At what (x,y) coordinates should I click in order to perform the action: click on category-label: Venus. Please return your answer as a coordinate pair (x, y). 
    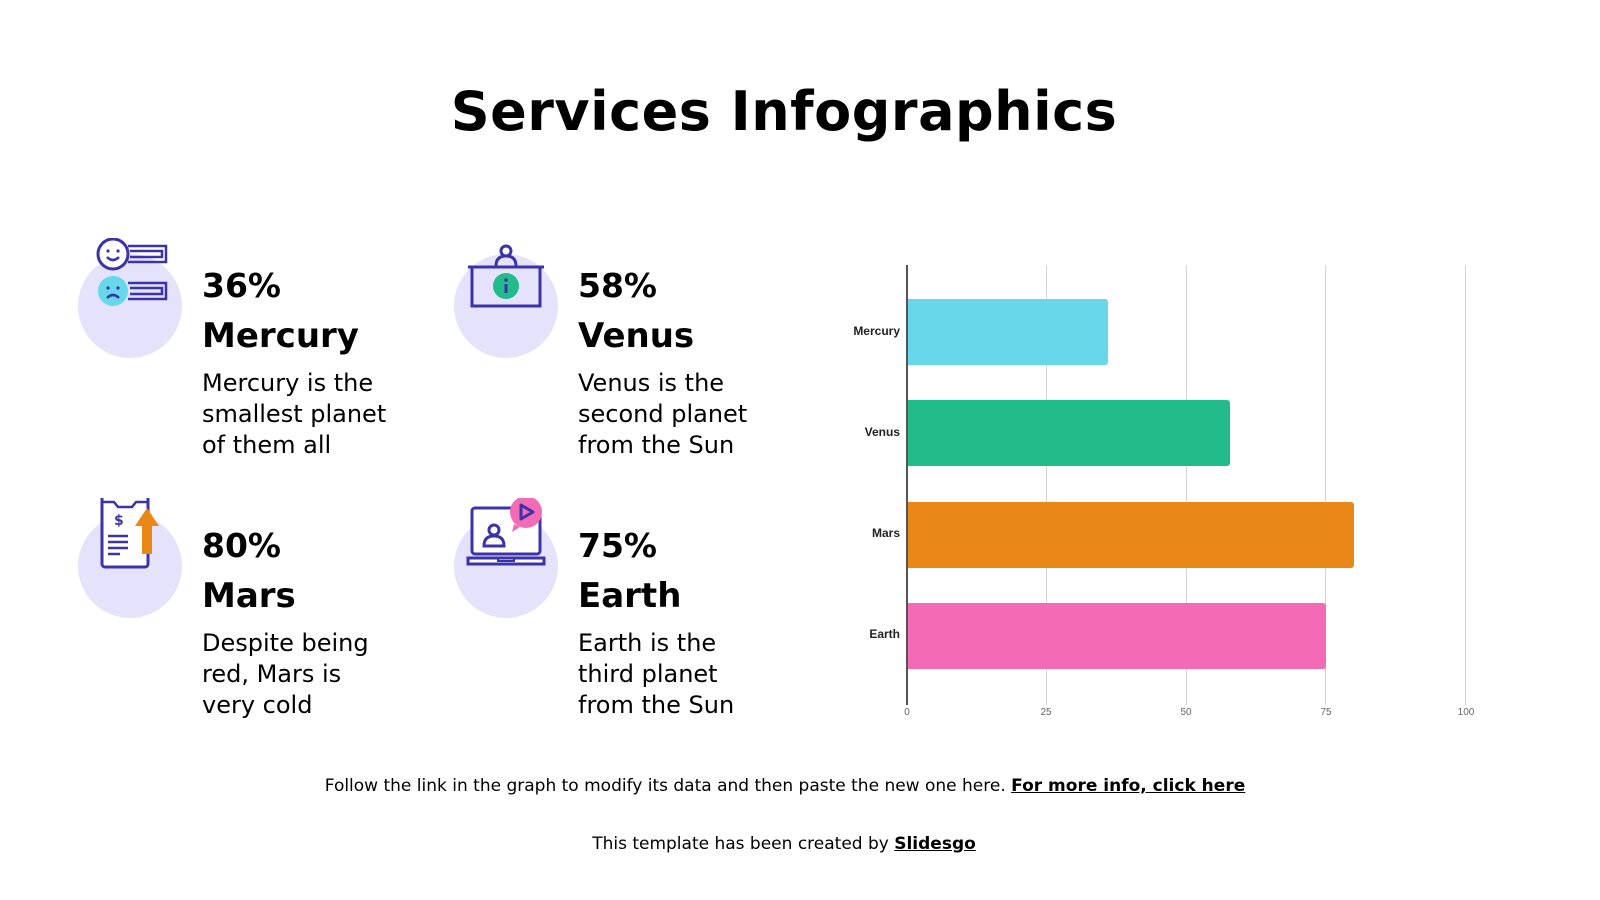
    Looking at the image, I should click on (882, 432).